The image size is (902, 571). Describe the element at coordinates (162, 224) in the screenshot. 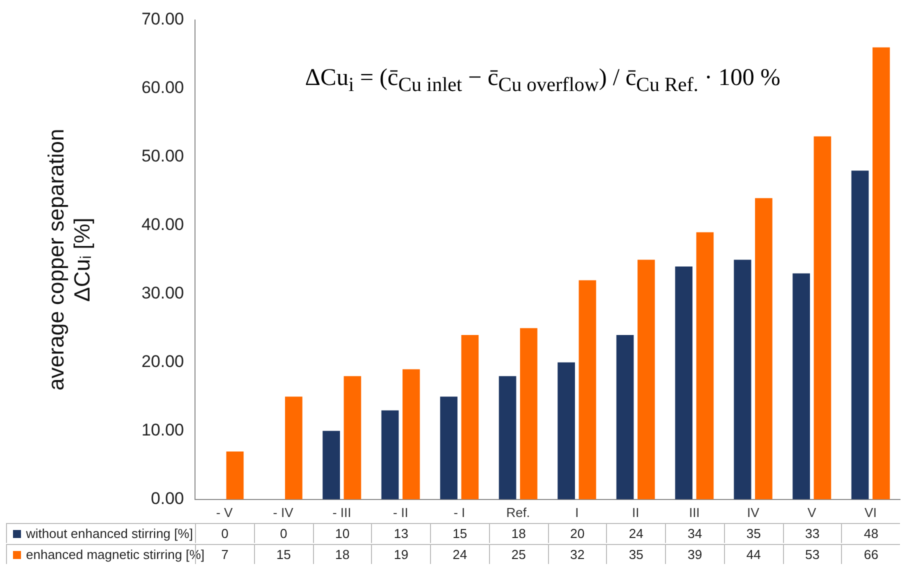

I see `y-tick-label: 40.00` at that location.